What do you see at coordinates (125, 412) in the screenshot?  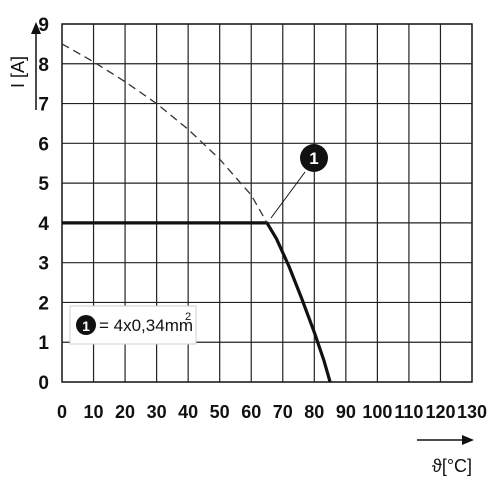 I see `x-tick-label-20: 20` at bounding box center [125, 412].